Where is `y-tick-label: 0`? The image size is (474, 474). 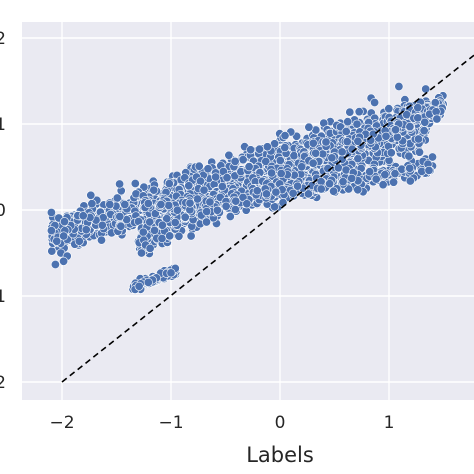 y-tick-label: 0 is located at coordinates (3, 211).